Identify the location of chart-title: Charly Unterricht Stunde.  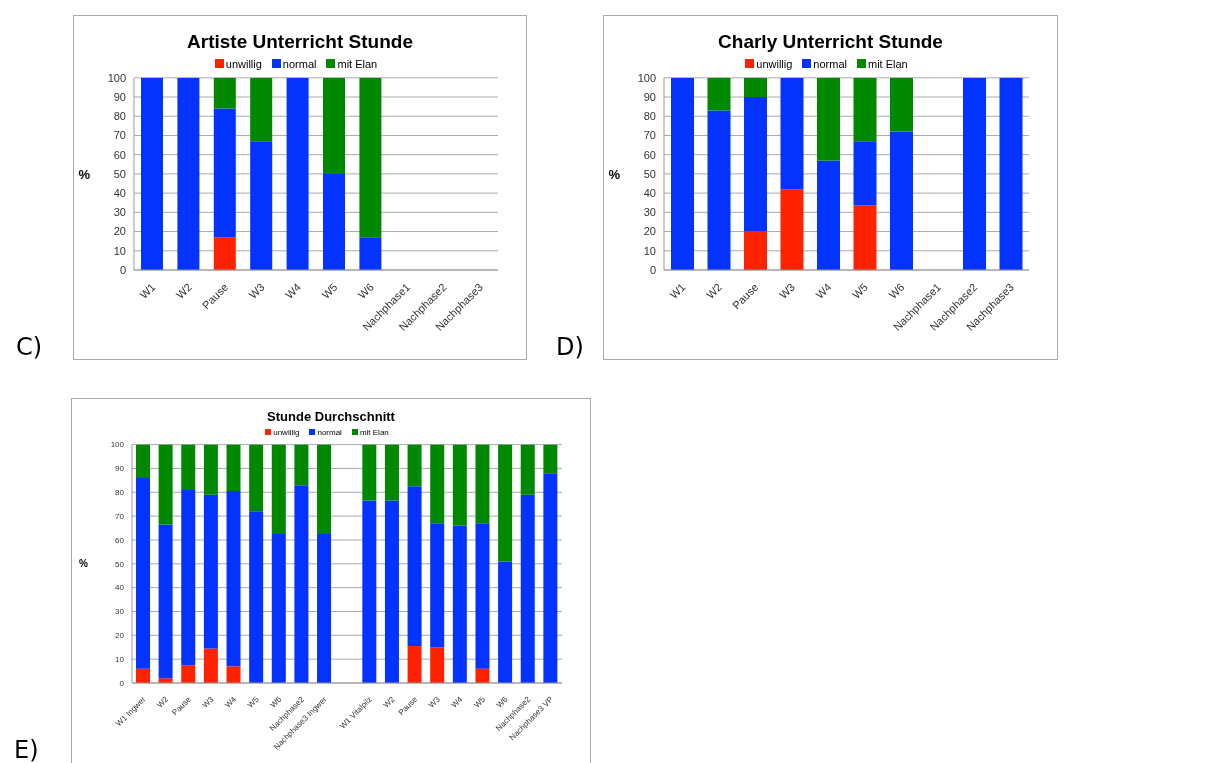
(830, 42).